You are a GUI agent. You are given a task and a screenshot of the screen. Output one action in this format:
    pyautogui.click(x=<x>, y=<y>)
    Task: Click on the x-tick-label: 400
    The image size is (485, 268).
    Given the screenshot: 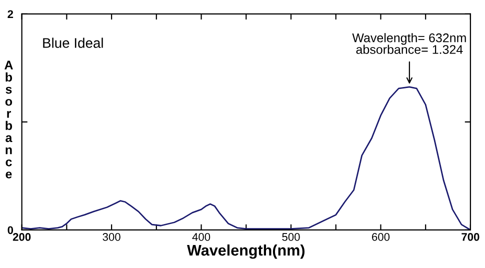 What is the action you would take?
    pyautogui.click(x=201, y=237)
    